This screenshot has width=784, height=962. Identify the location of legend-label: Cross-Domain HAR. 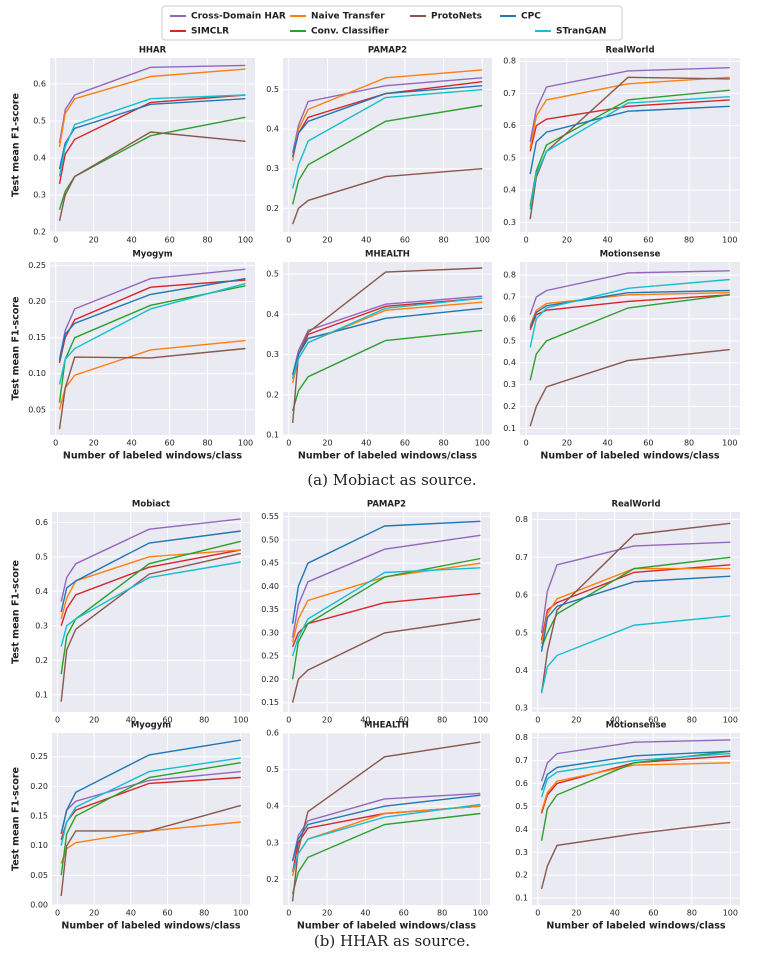
(238, 17).